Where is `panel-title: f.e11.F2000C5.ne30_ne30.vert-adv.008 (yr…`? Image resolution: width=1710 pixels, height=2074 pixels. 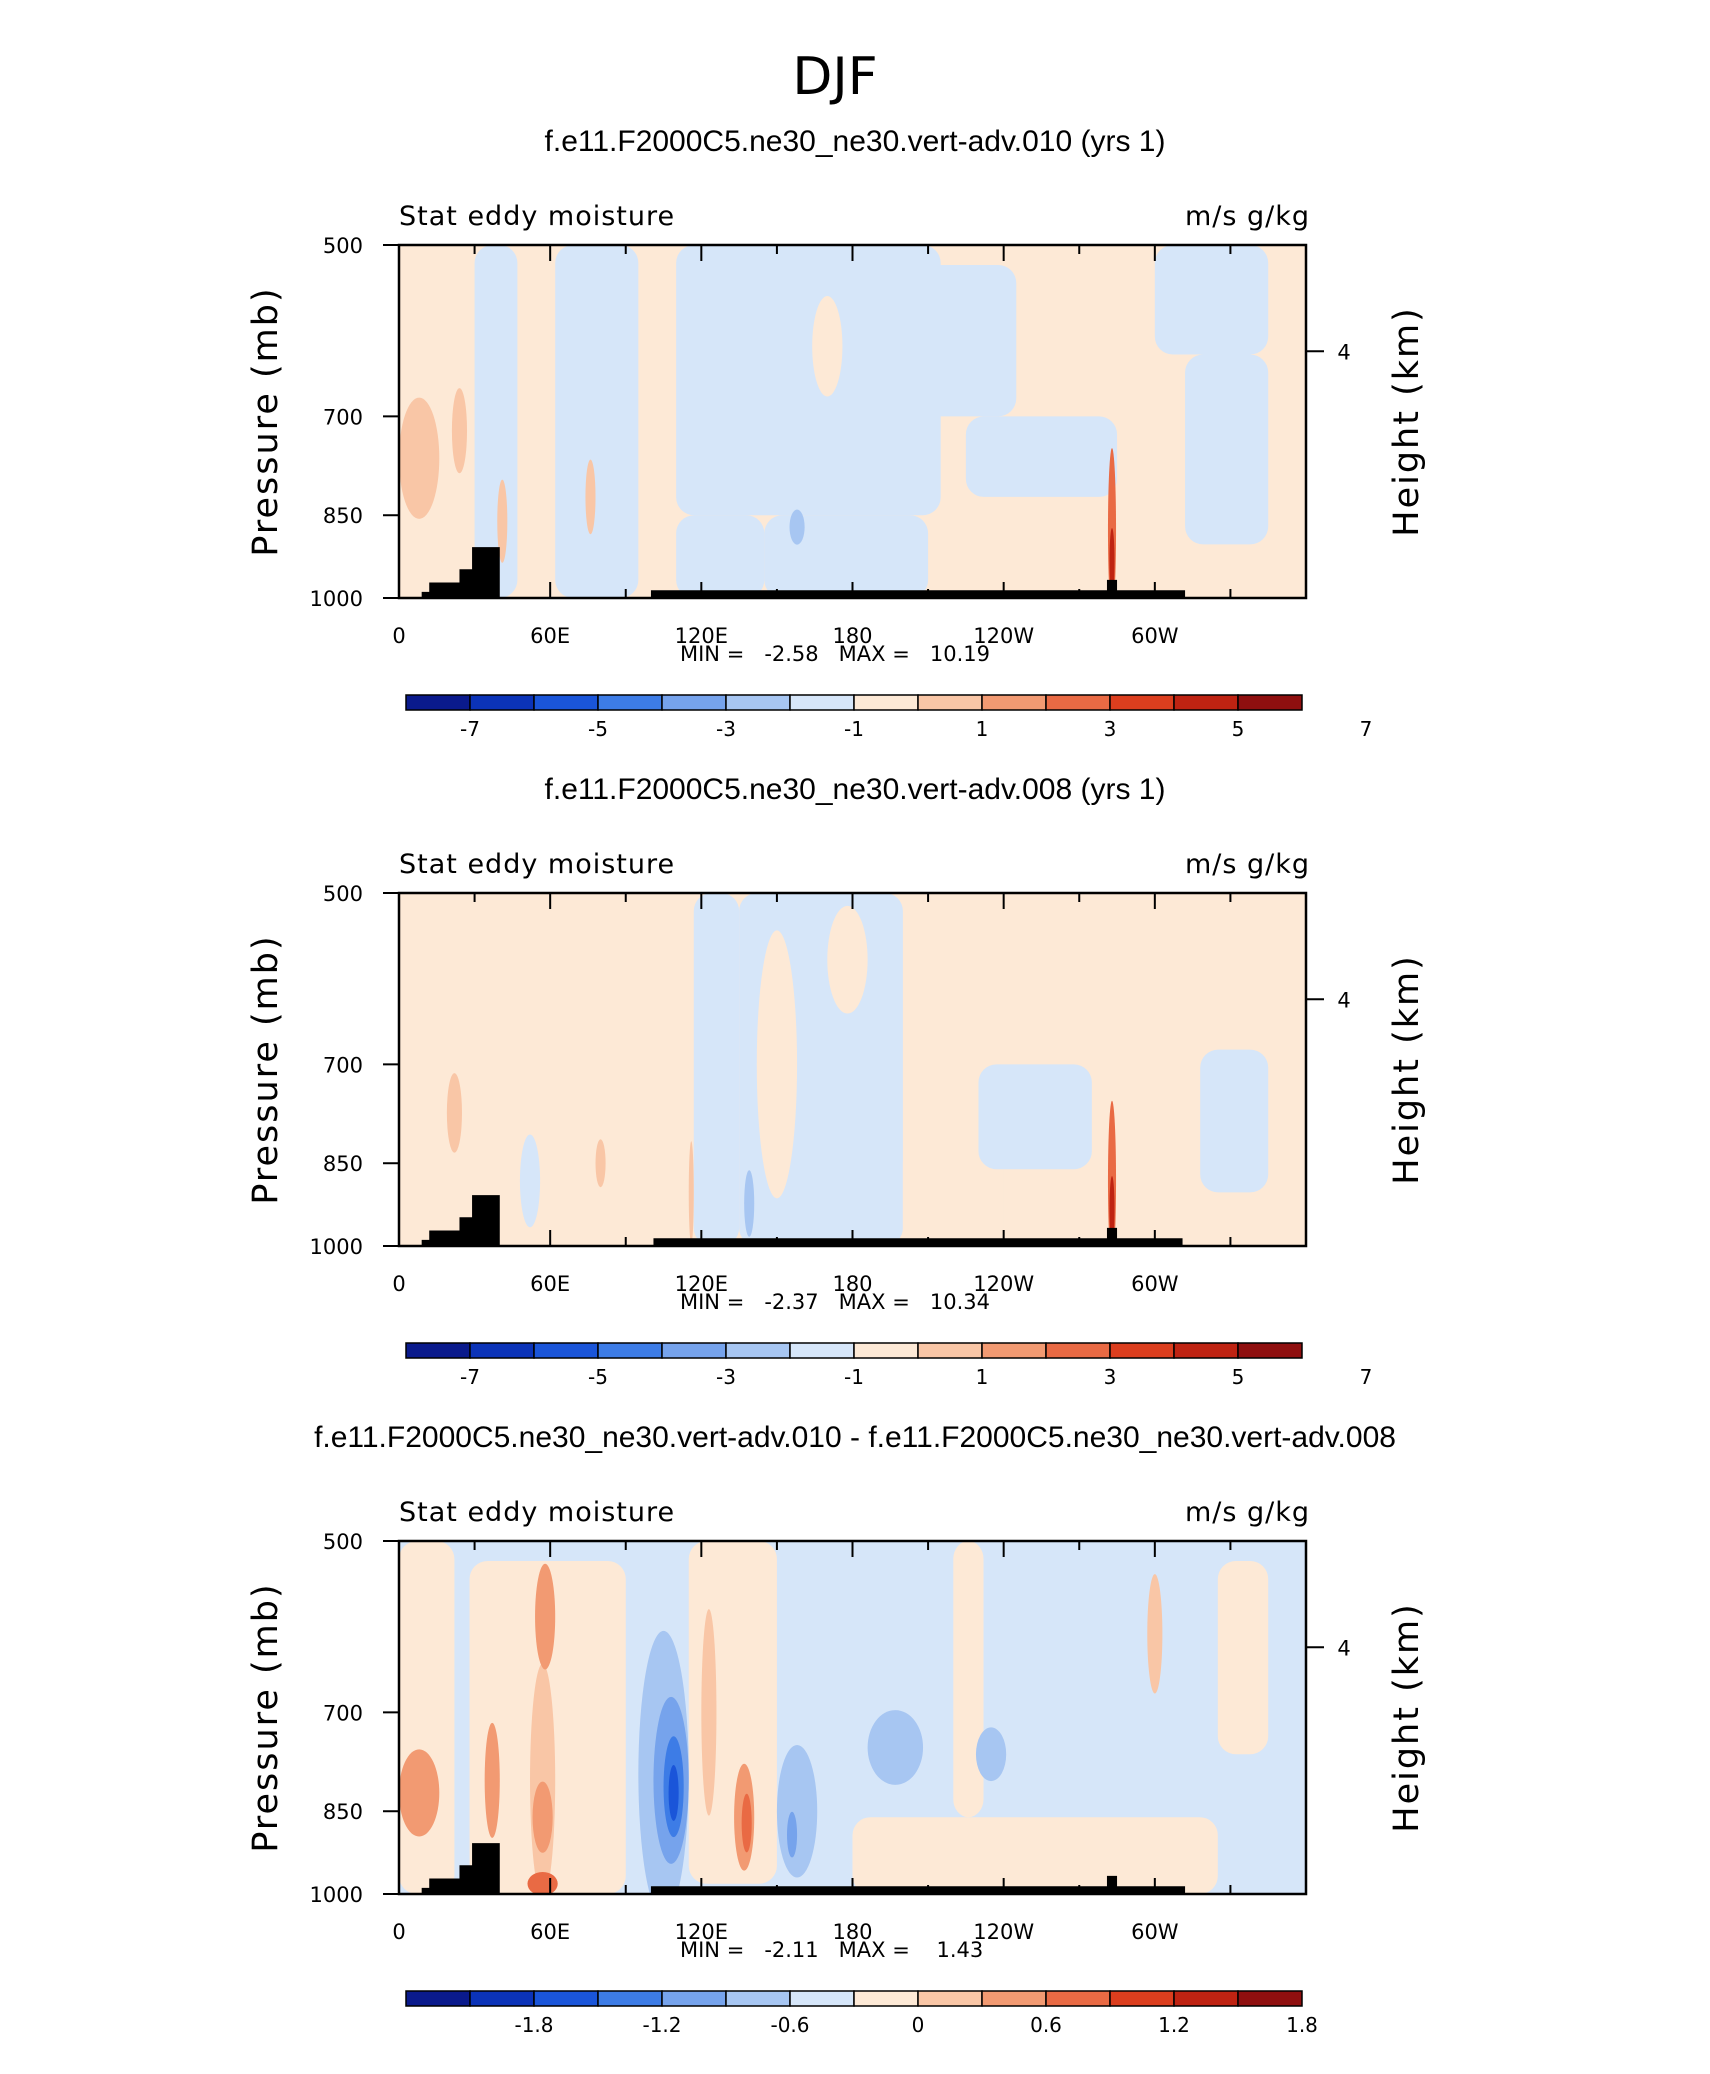 panel-title: f.e11.F2000C5.ne30_ne30.vert-adv.008 (yr… is located at coordinates (855, 789).